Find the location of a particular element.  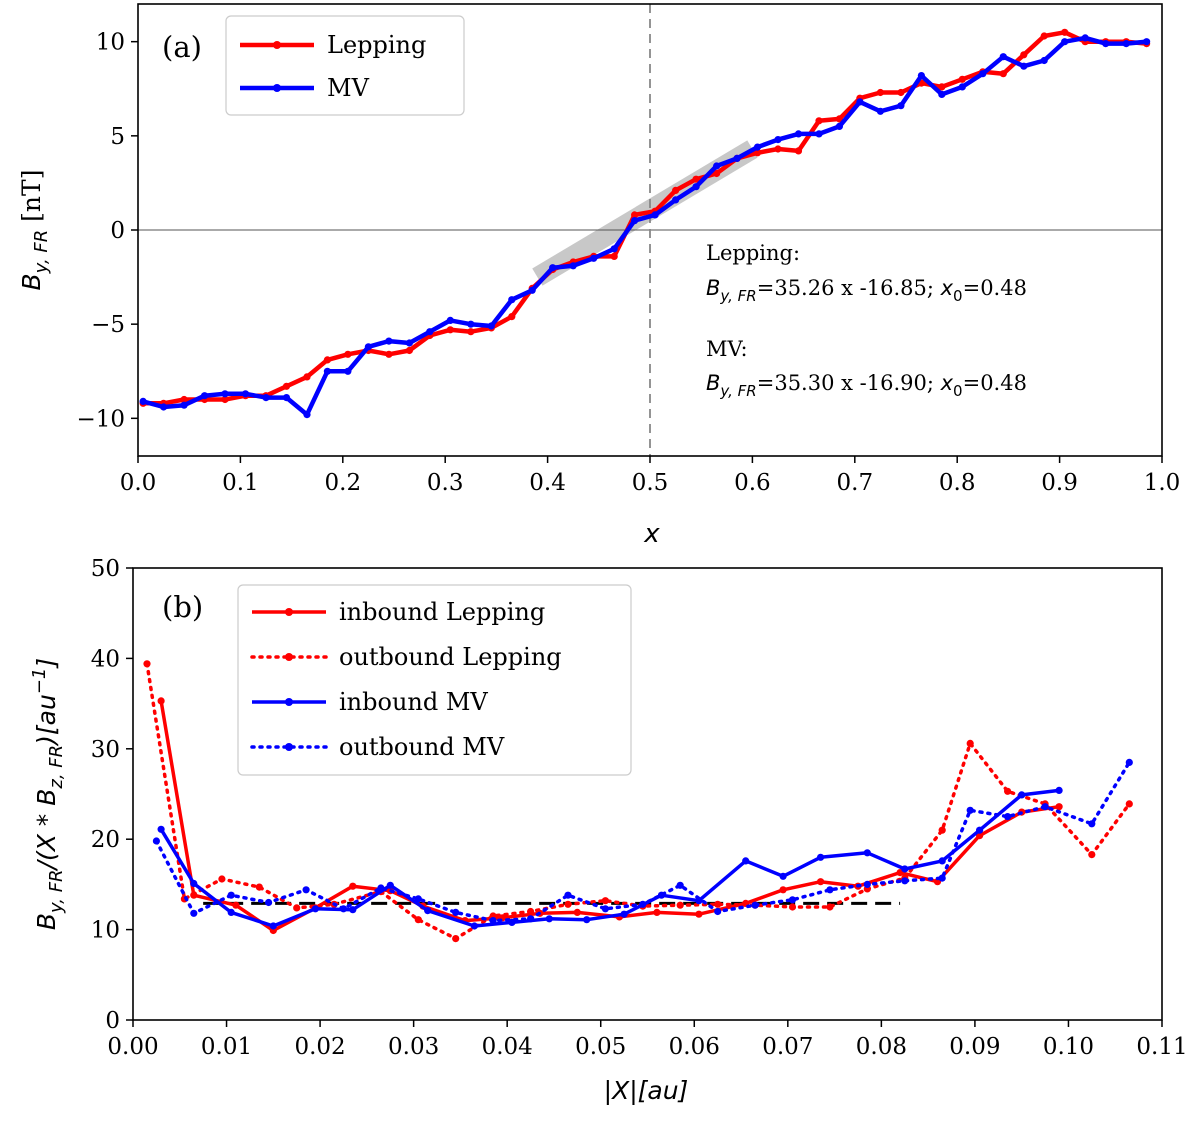

b-x-axis-label: |X|[au] is located at coordinates (646, 1090).